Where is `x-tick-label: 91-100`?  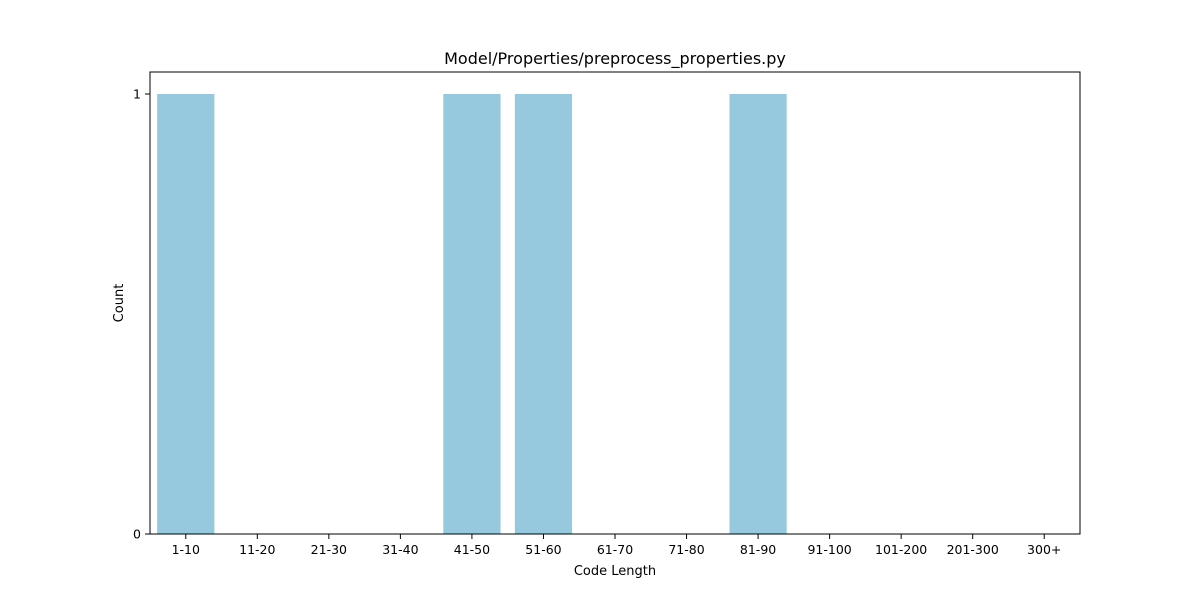 x-tick-label: 91-100 is located at coordinates (829, 549).